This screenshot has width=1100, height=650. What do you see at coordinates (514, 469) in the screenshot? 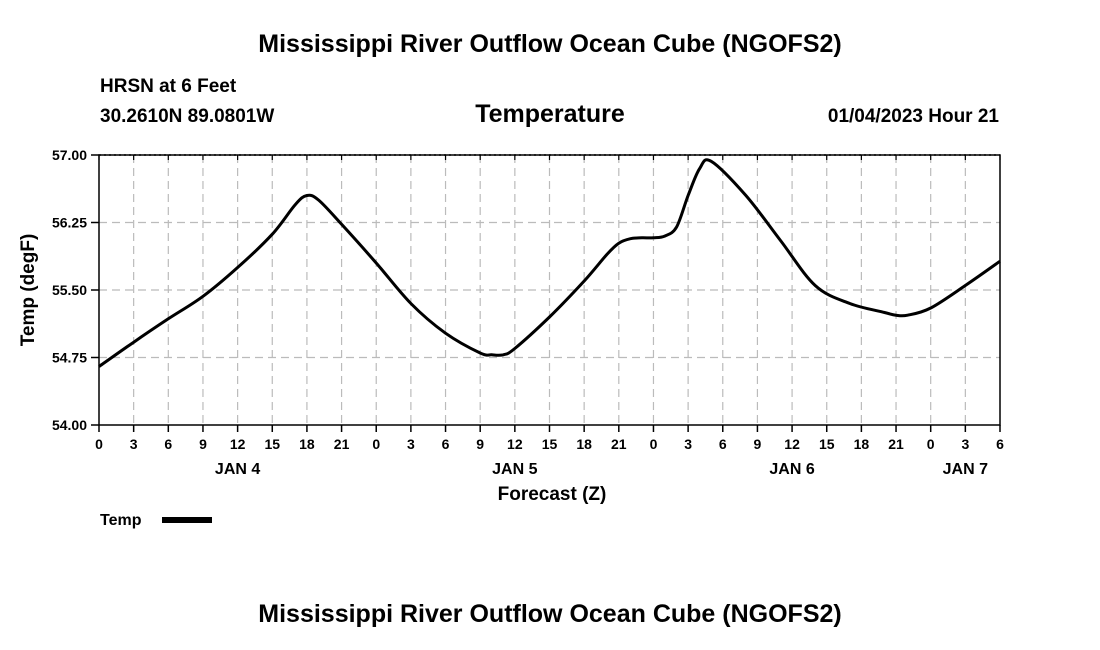
I see `day-label: JAN 5` at bounding box center [514, 469].